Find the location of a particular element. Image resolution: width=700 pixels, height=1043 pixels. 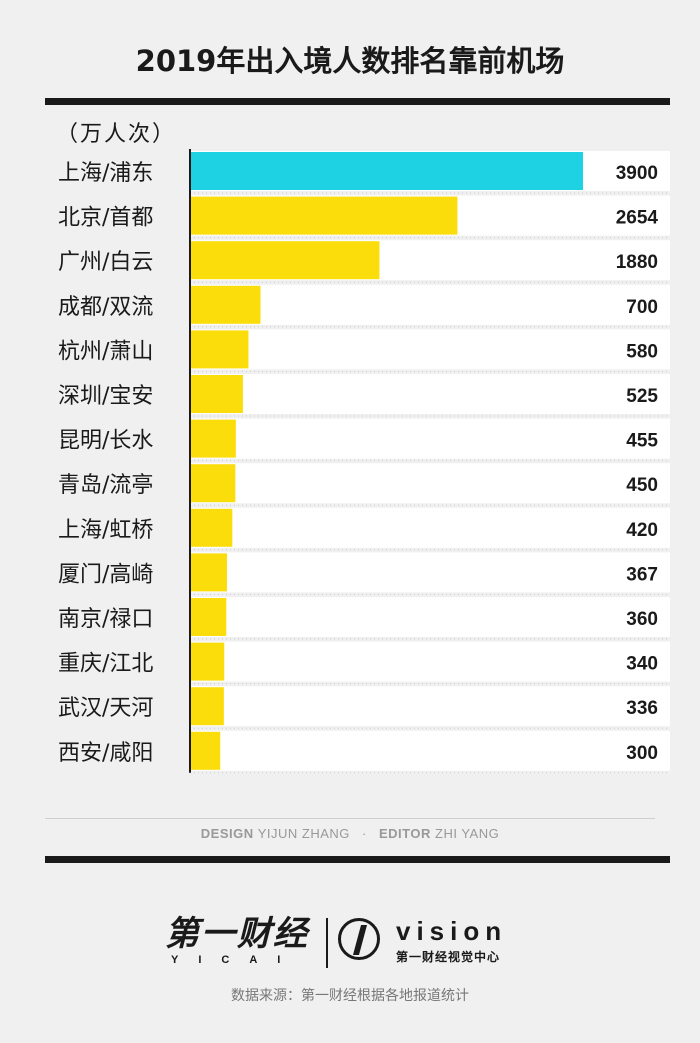

yicai-logo: 第一财经 YICAI is located at coordinates (240, 942).